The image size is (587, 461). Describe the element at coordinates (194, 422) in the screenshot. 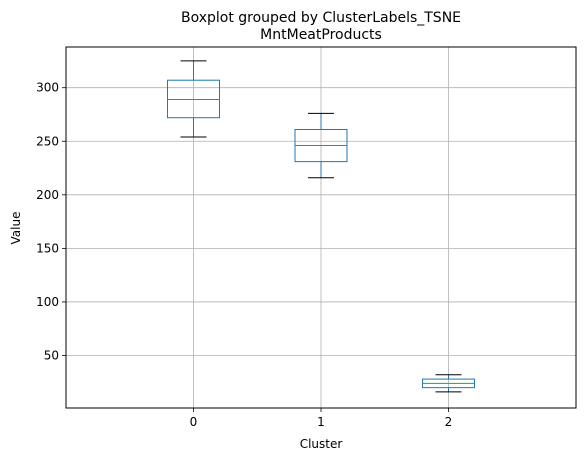

I see `x-tick-label: 0` at that location.